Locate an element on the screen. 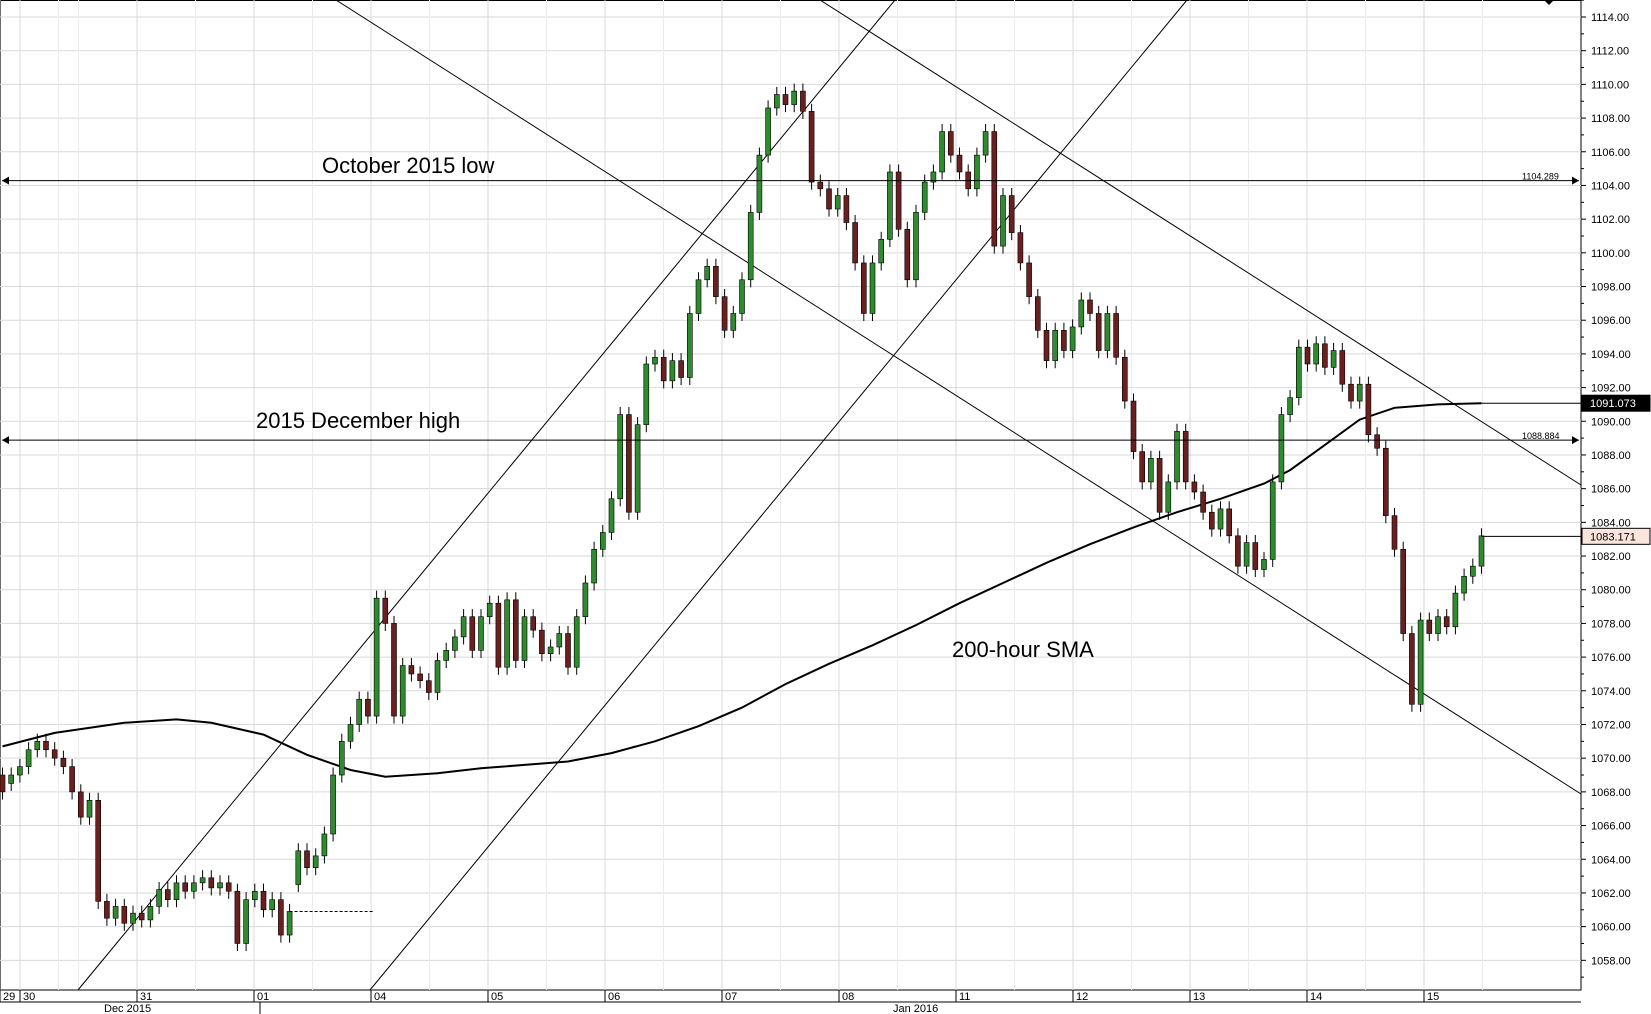  y-tick-label: 1060.00 is located at coordinates (1611, 928).